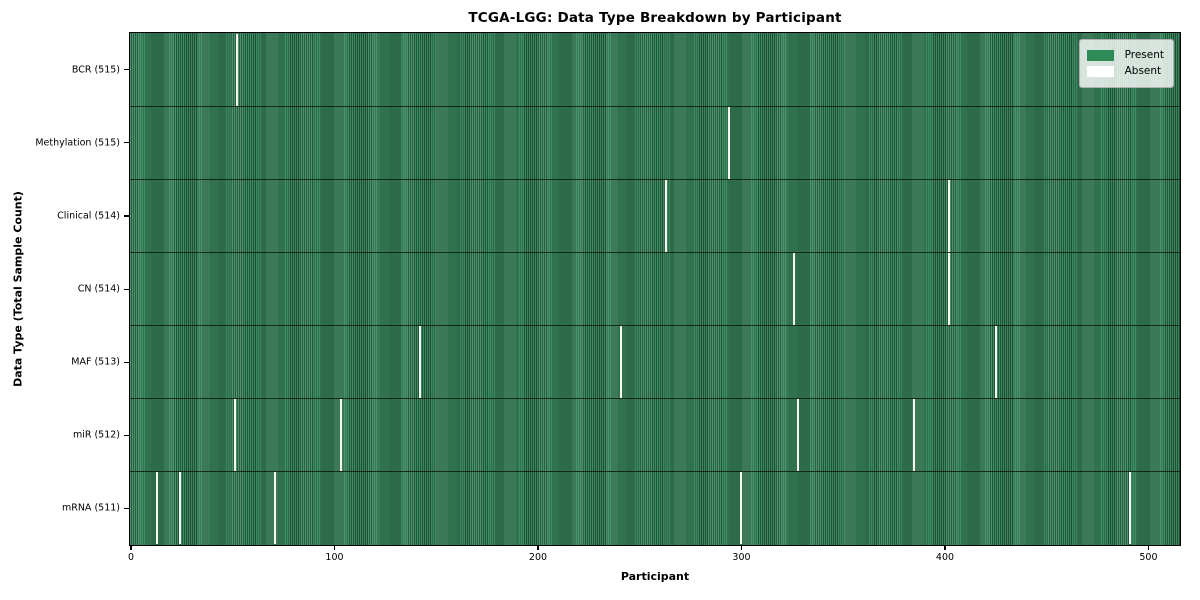 This screenshot has height=600, width=1200. I want to click on x-tick-label-300: 300, so click(741, 557).